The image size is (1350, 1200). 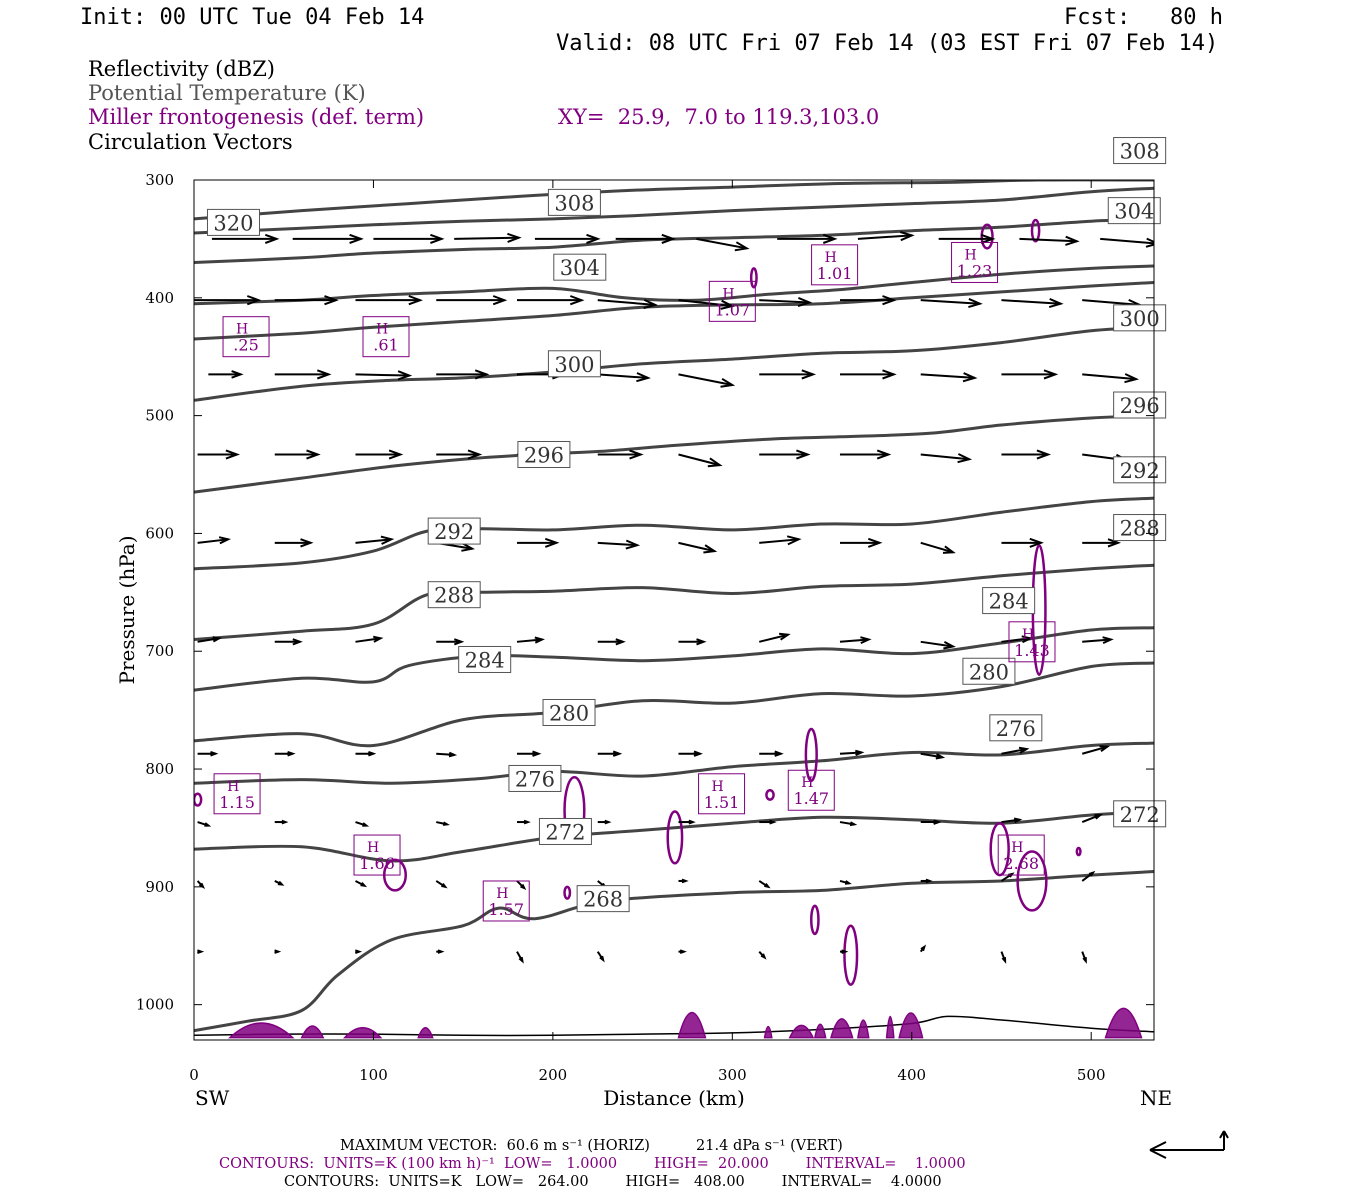 What do you see at coordinates (1140, 528) in the screenshot?
I see `isentrope-label-288: 288` at bounding box center [1140, 528].